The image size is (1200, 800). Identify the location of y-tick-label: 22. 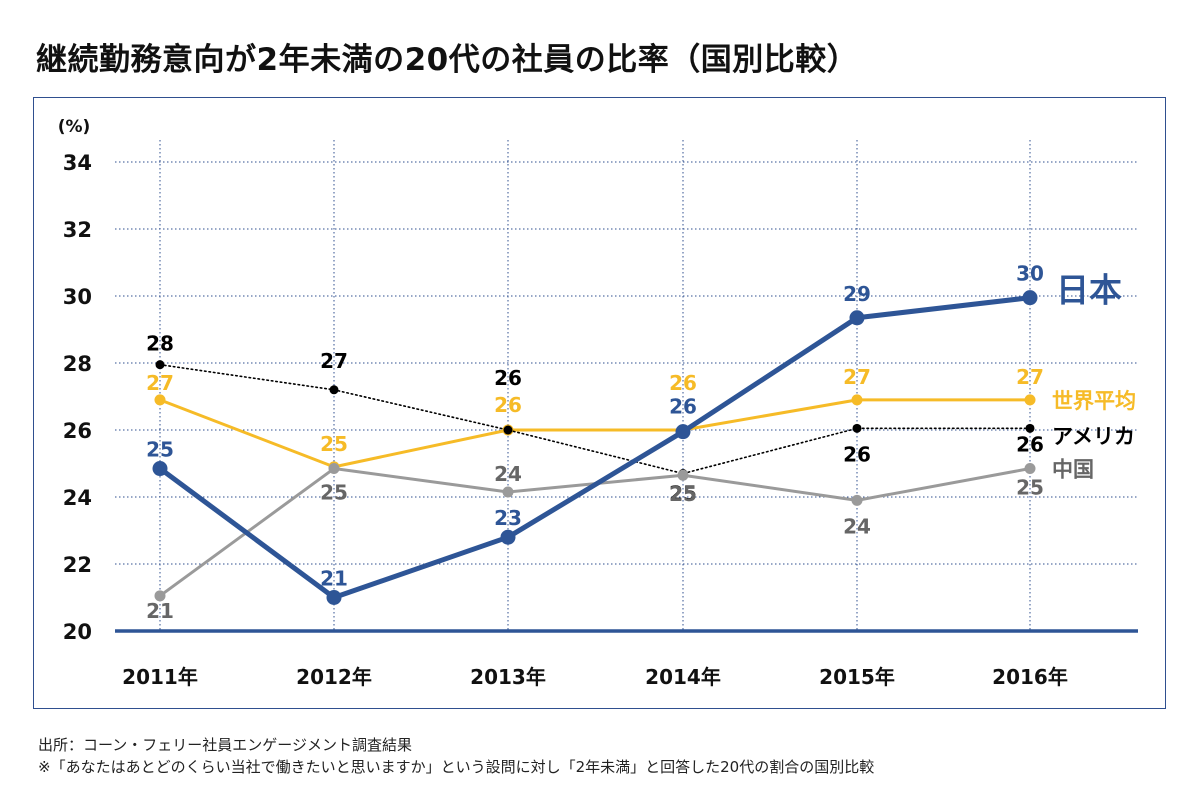
(77, 565).